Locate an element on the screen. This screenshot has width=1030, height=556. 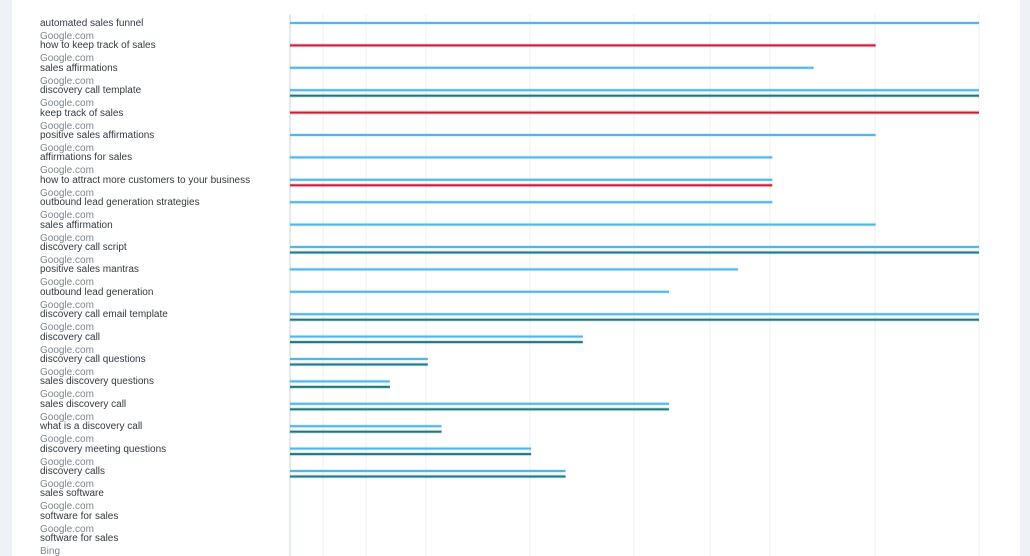
keyword-label: discovery call script is located at coordinates (83, 247).